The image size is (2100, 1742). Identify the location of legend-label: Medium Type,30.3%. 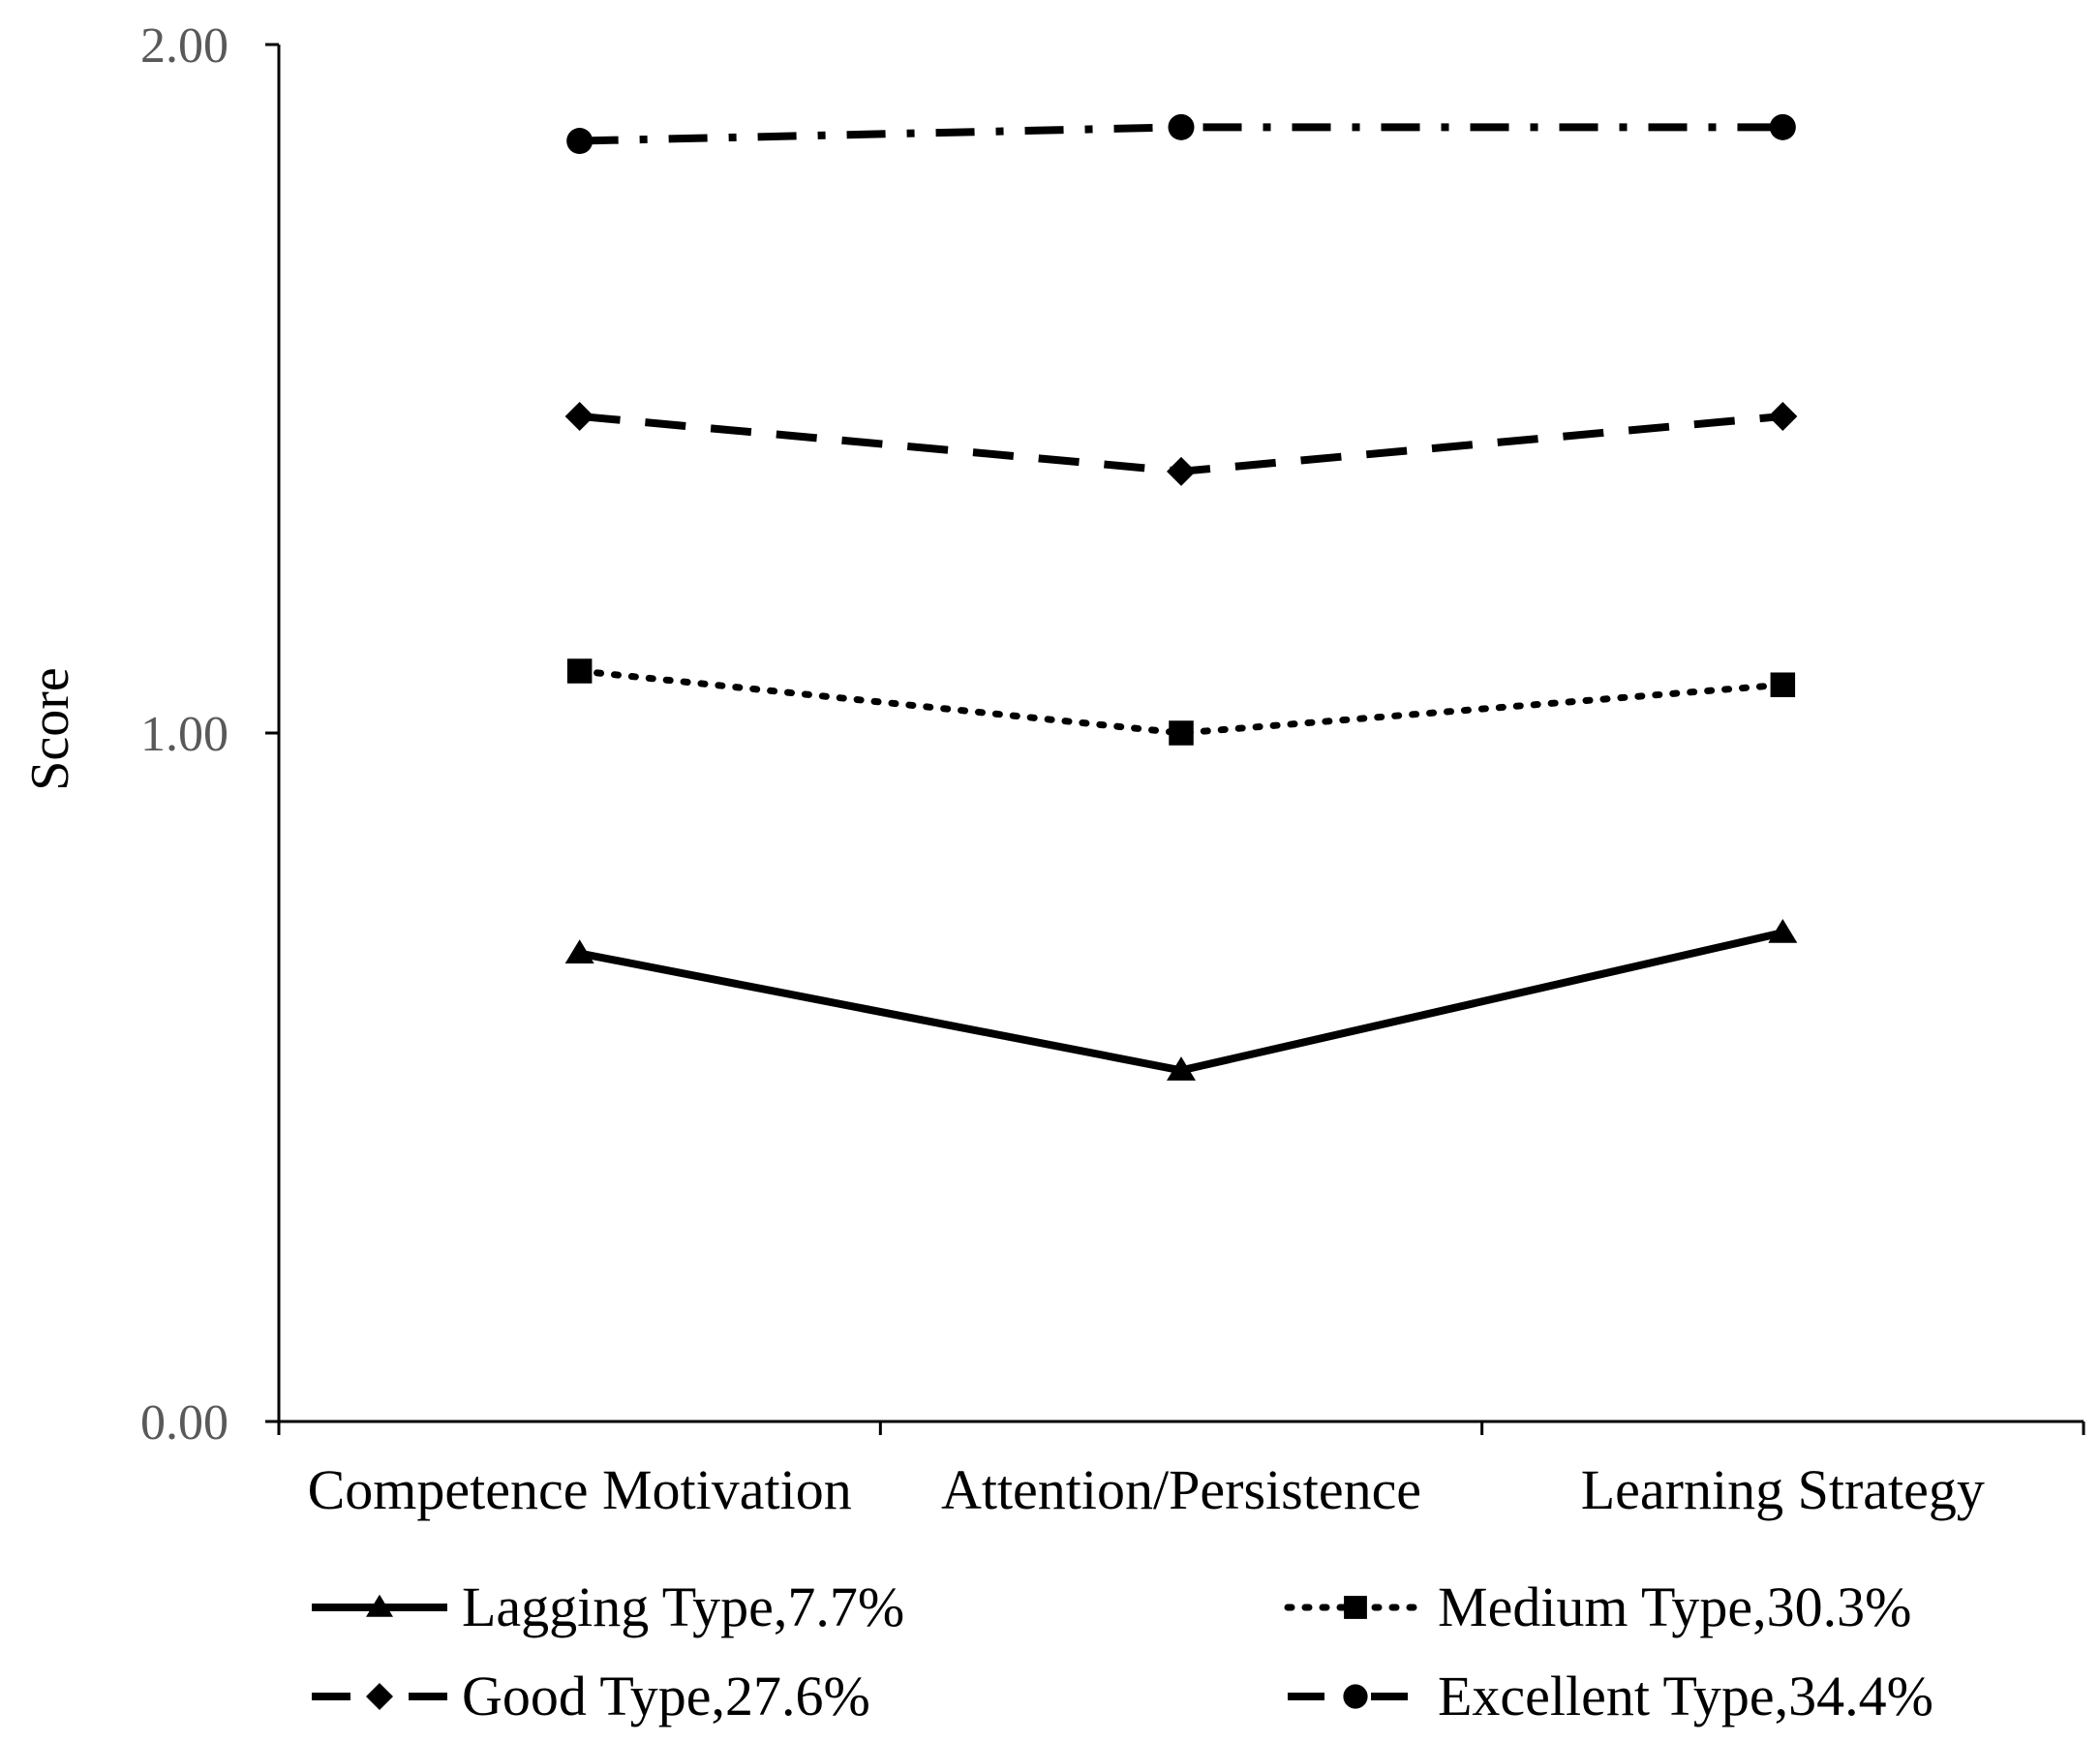
(1675, 1607).